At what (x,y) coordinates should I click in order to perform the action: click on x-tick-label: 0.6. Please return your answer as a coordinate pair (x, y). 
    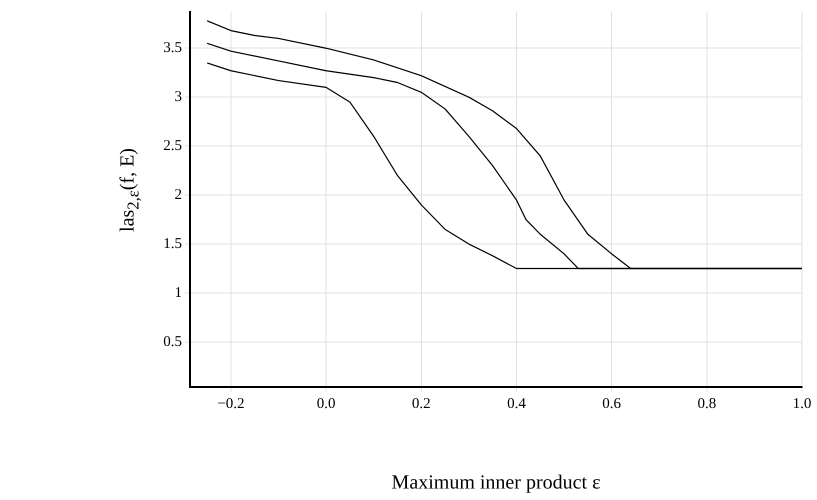
    Looking at the image, I should click on (612, 404).